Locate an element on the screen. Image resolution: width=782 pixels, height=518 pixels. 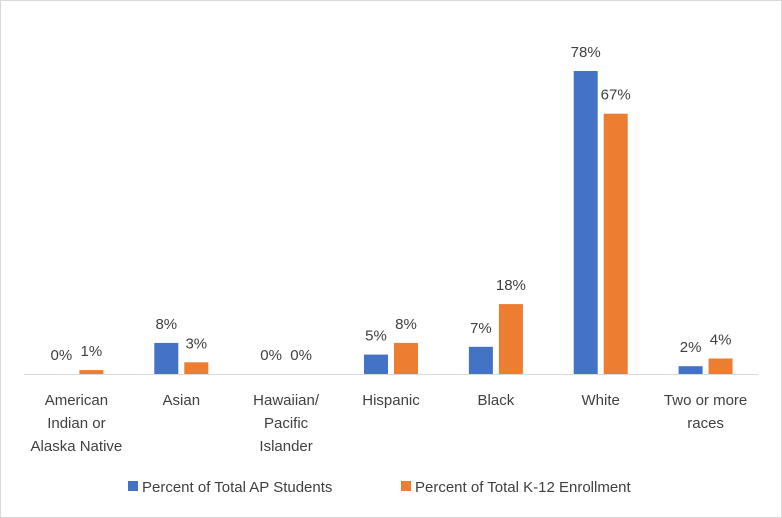
category-label-4: Hispanic is located at coordinates (391, 400).